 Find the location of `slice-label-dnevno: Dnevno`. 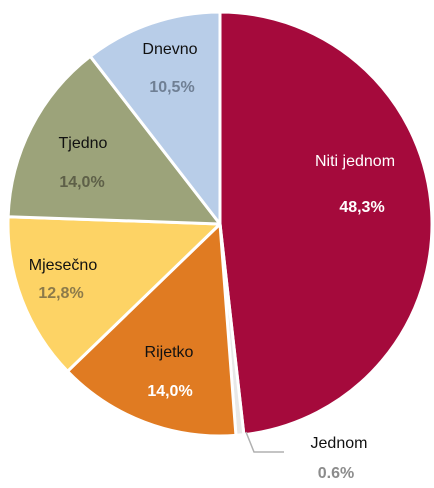

slice-label-dnevno: Dnevno is located at coordinates (169, 49).